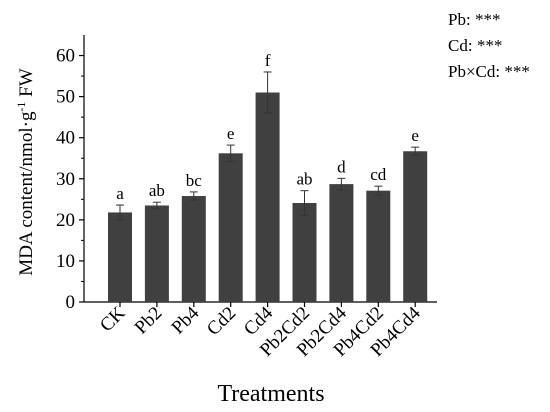 The height and width of the screenshot is (412, 550). What do you see at coordinates (157, 190) in the screenshot?
I see `significance-label-Pb2: ab` at bounding box center [157, 190].